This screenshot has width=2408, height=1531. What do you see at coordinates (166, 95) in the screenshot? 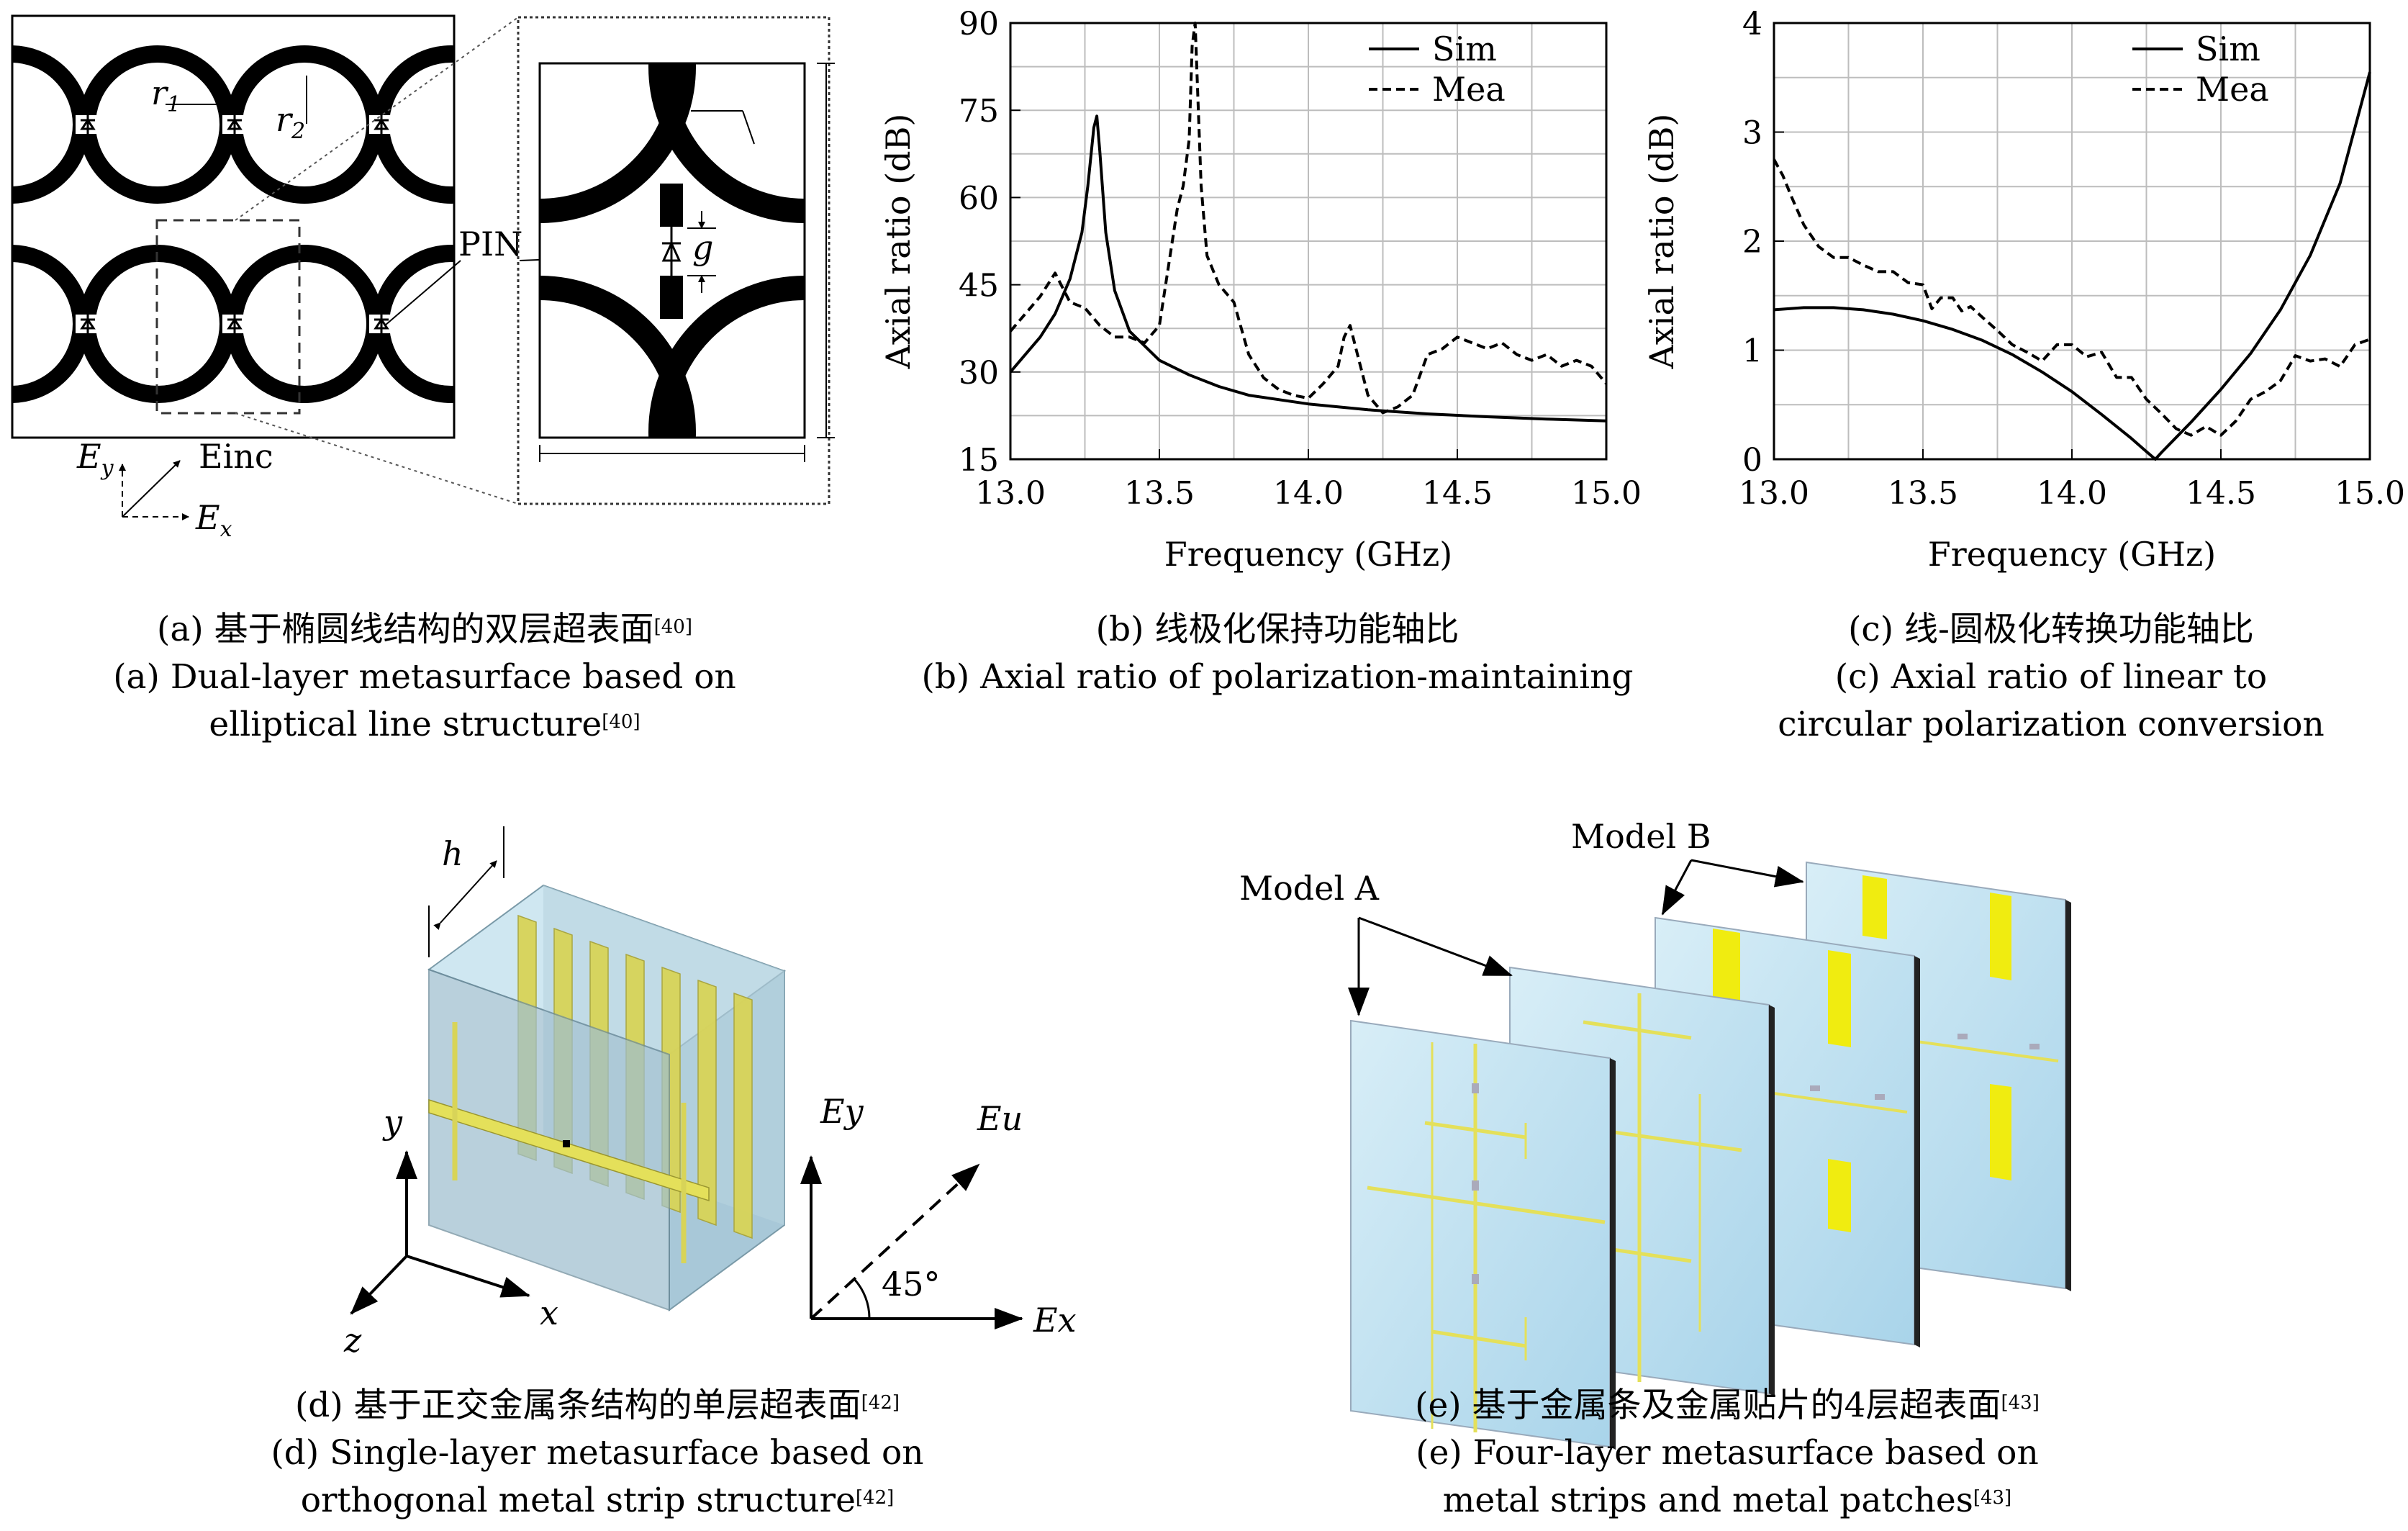
I see `r1-label: r1` at bounding box center [166, 95].